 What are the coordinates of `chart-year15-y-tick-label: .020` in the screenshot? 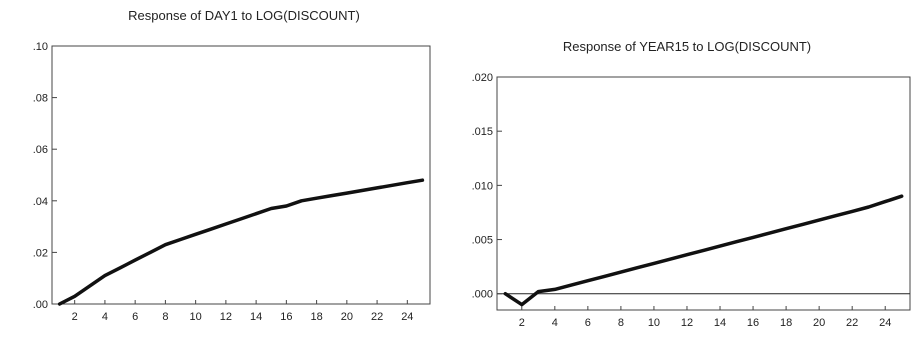 It's located at (482, 78).